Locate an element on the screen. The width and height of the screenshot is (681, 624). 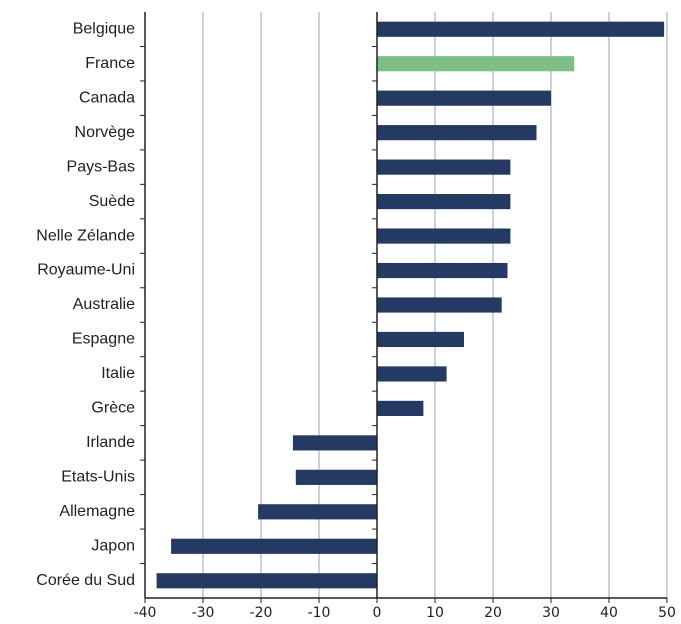
x-tick-label: 30 is located at coordinates (551, 613).